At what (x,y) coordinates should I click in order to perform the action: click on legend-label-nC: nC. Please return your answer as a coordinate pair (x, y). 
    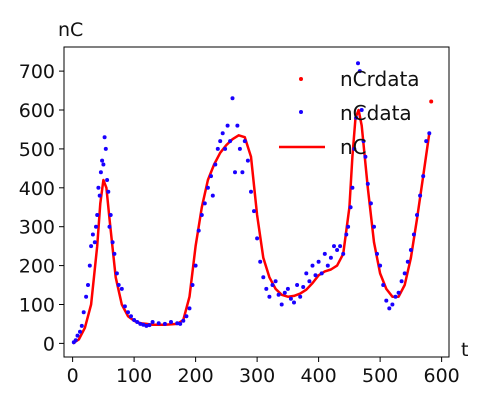
    Looking at the image, I should click on (353, 147).